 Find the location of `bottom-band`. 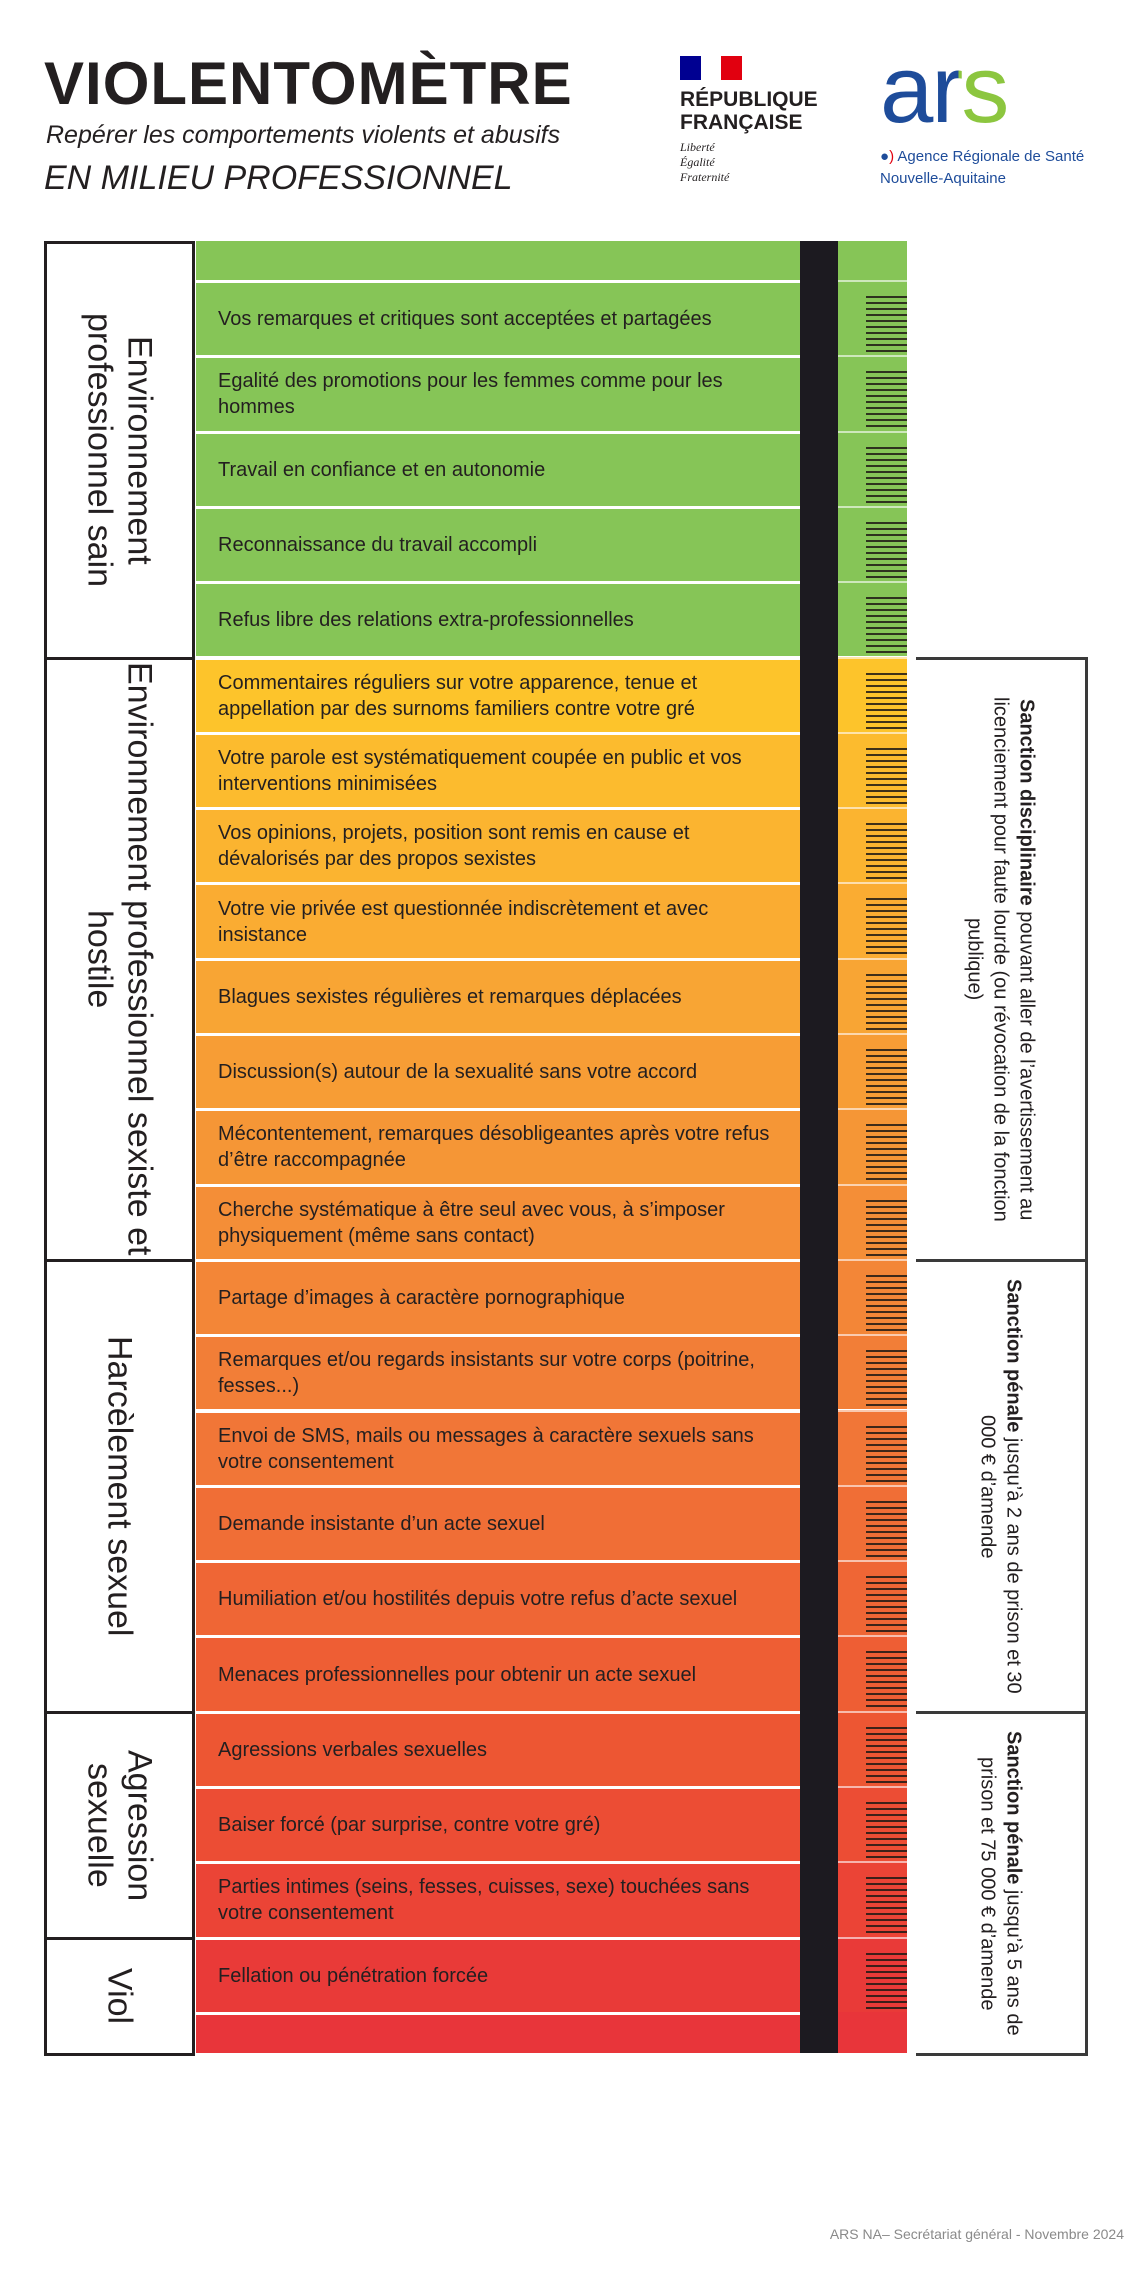

bottom-band is located at coordinates (498, 2032).